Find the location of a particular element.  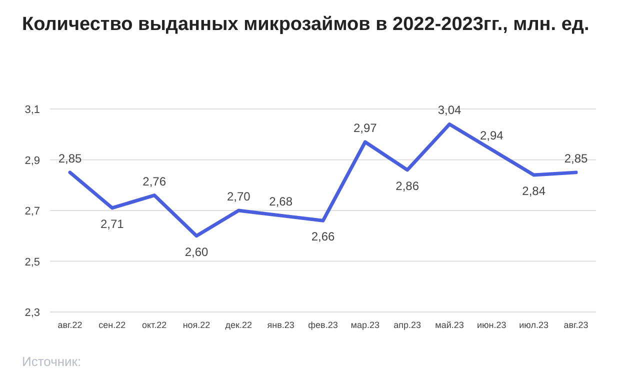

x-tick-label: июл.23 is located at coordinates (534, 325).